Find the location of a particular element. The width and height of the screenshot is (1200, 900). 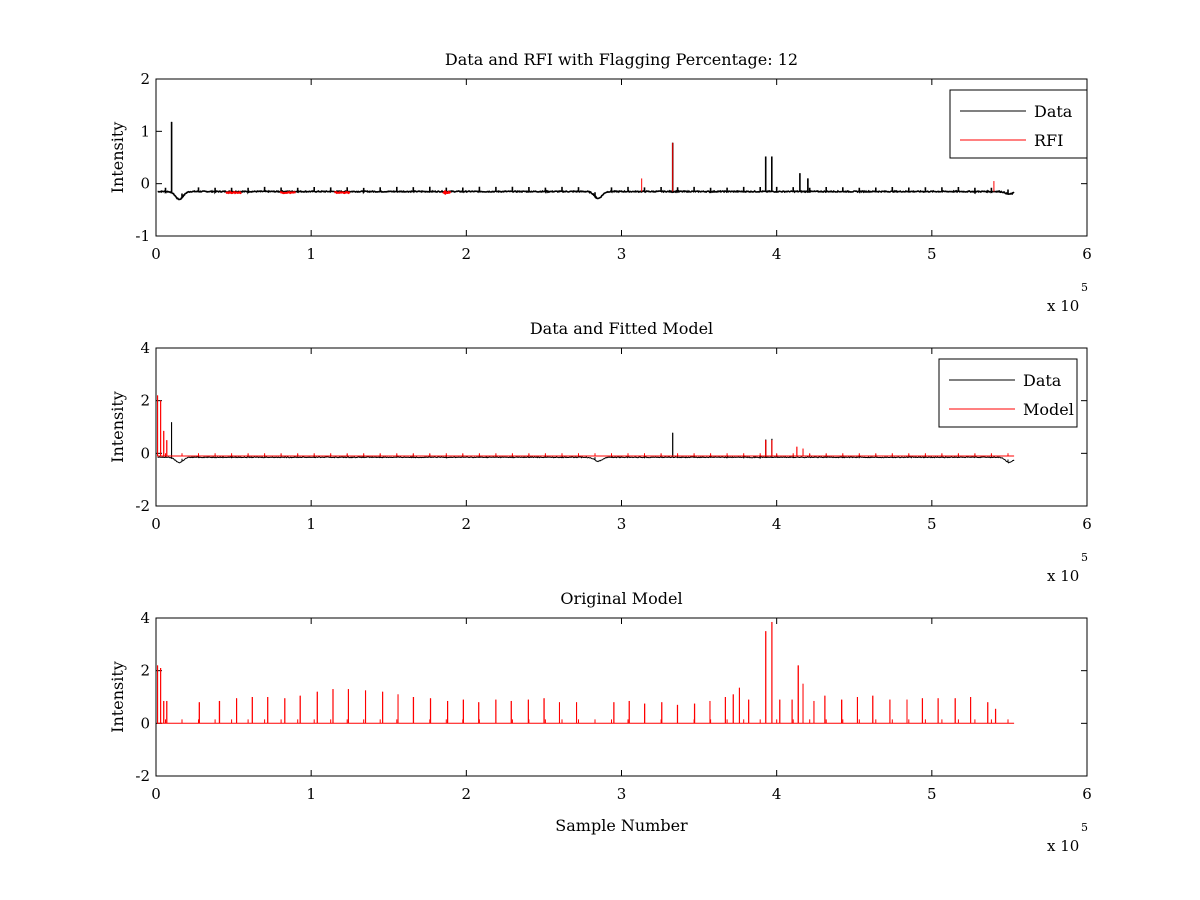

legend-entry-label: Model is located at coordinates (1048, 409).